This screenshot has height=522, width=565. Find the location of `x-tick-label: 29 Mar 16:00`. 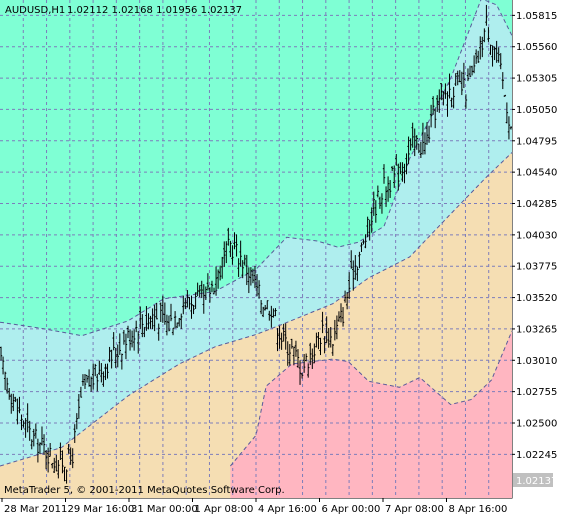

x-tick-label: 29 Mar 16:00 is located at coordinates (101, 509).